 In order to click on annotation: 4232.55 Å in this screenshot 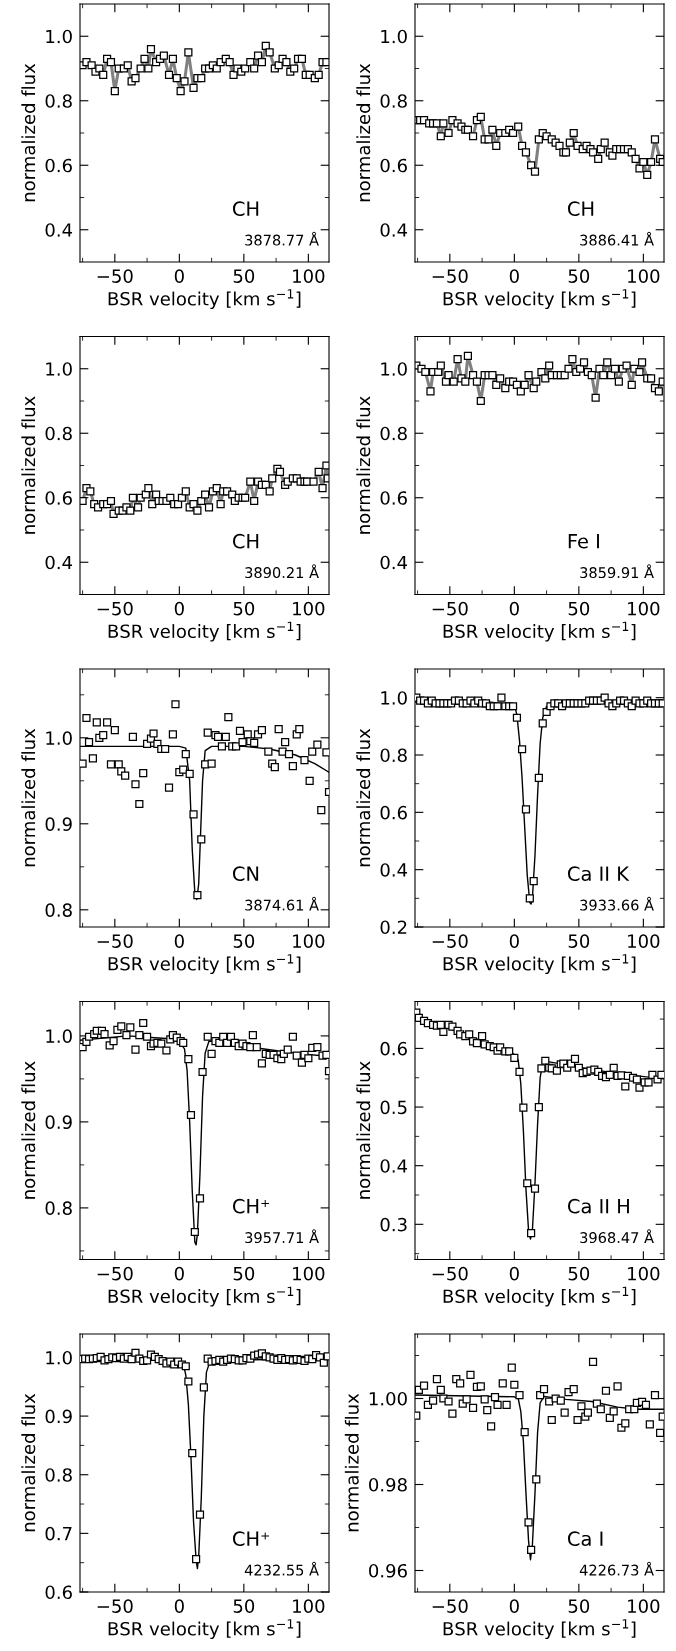, I will do `click(281, 1568)`.